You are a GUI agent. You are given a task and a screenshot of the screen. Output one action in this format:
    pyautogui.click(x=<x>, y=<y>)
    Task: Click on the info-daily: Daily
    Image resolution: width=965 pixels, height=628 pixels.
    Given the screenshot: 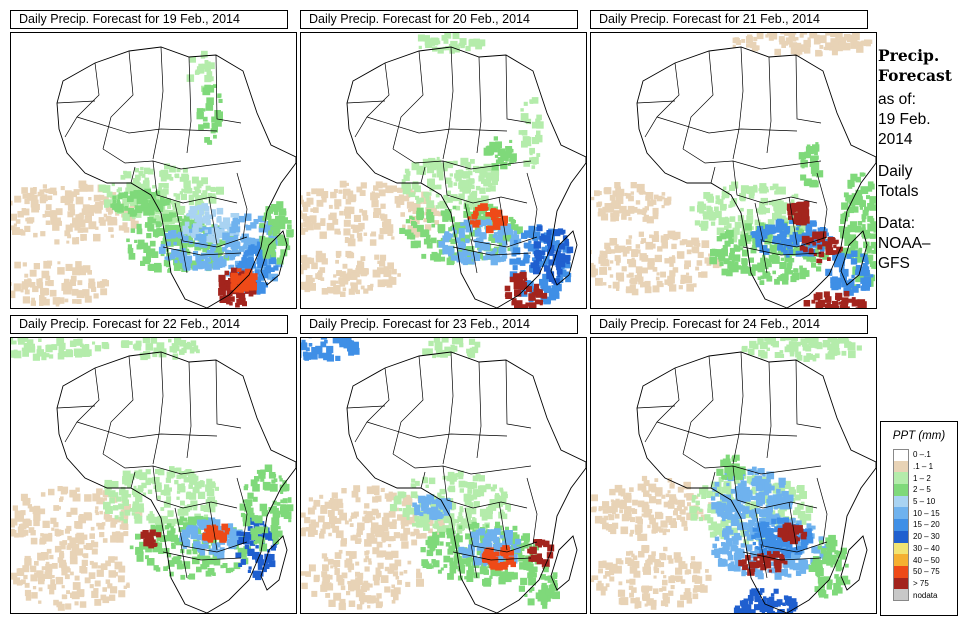 What is the action you would take?
    pyautogui.click(x=895, y=171)
    